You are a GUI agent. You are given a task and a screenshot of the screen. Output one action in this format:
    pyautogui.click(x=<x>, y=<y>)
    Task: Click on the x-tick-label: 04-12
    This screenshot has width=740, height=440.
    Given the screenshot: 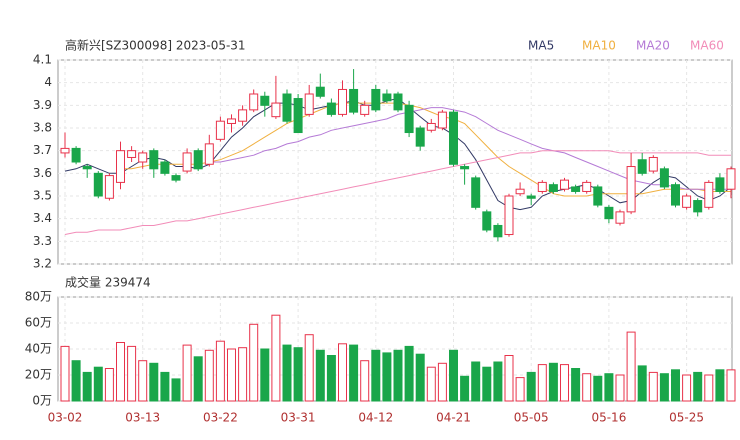 What is the action you would take?
    pyautogui.click(x=375, y=418)
    